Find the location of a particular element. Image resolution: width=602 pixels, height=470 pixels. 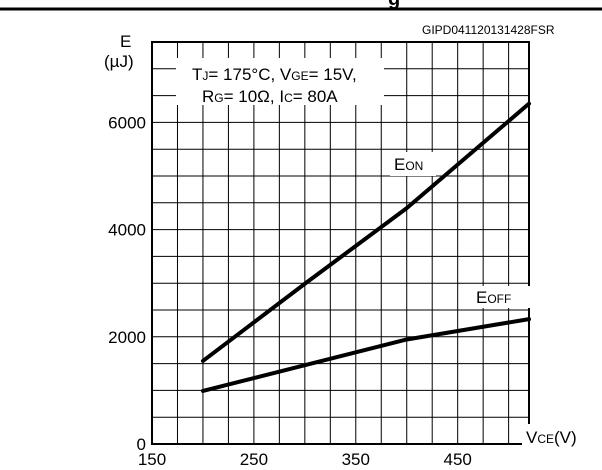

series-label-eoff: EOFF is located at coordinates (493, 297).